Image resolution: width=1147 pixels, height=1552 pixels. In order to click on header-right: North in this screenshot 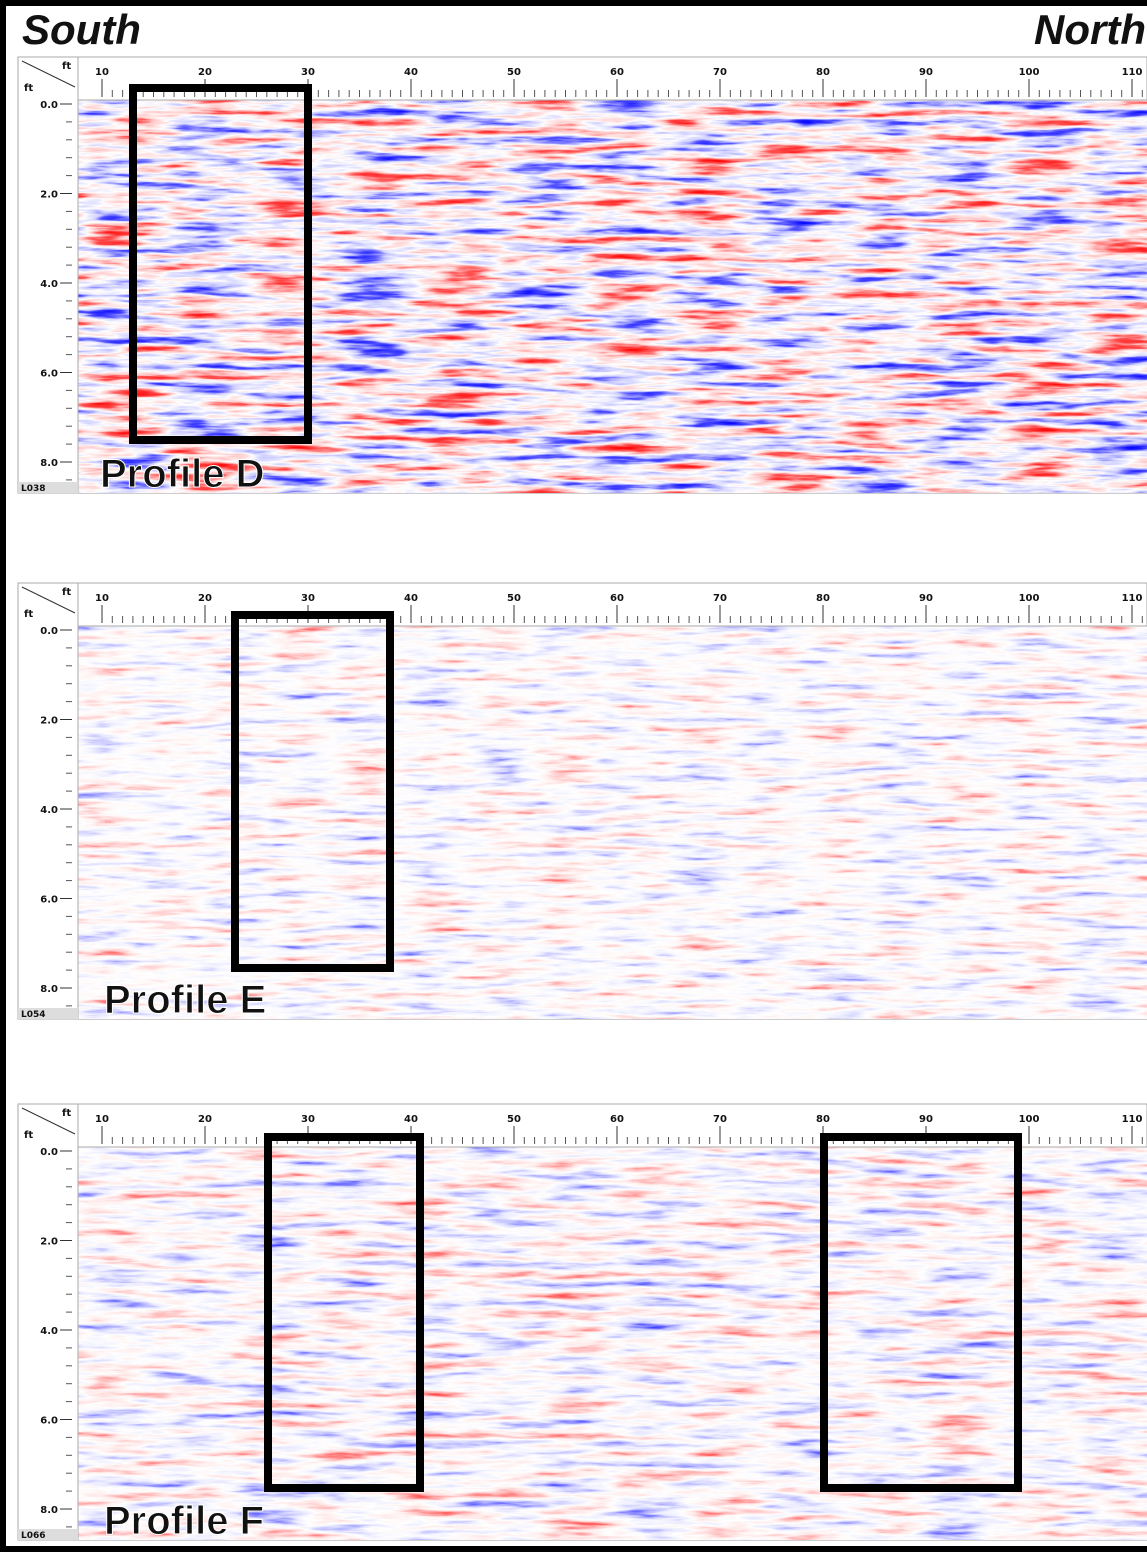, I will do `click(1090, 29)`.